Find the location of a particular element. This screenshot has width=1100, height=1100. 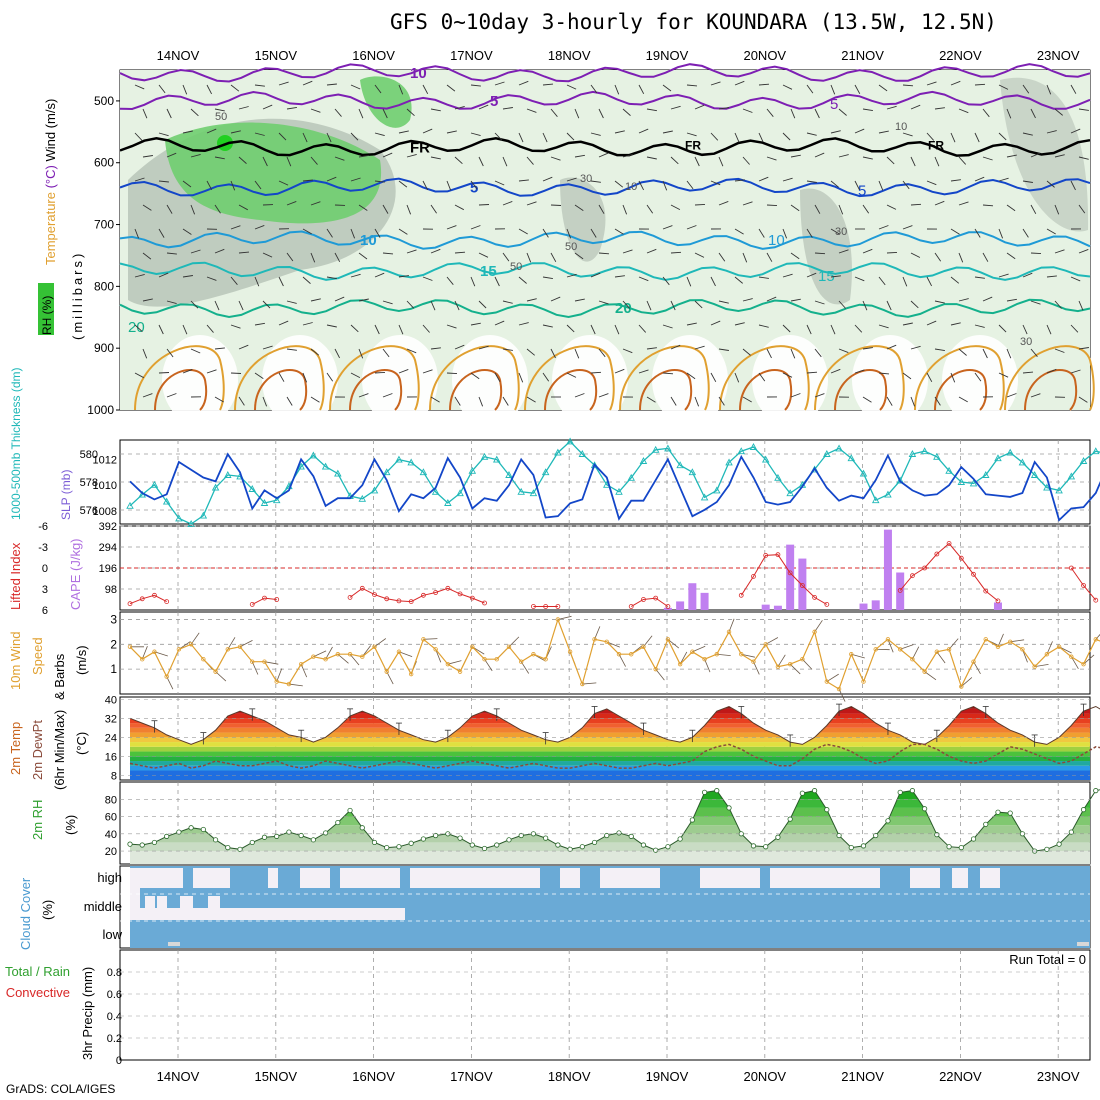

temp-tick-label: 24 is located at coordinates (111, 738).